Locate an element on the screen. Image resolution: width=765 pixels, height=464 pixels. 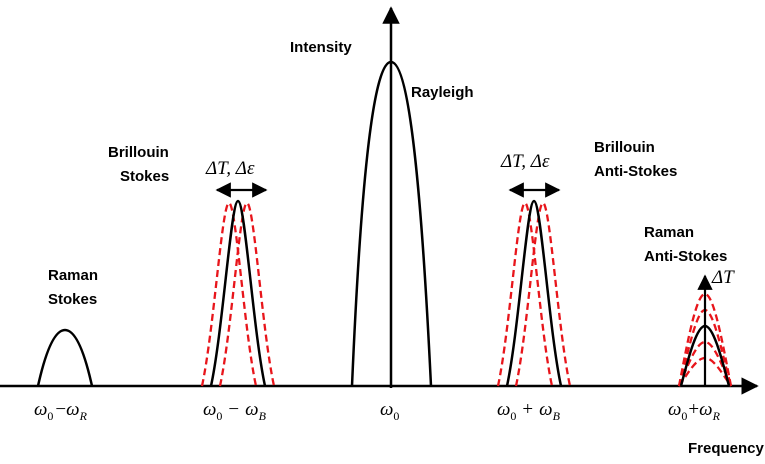
rayleigh-label: Rayleigh is located at coordinates (442, 92).